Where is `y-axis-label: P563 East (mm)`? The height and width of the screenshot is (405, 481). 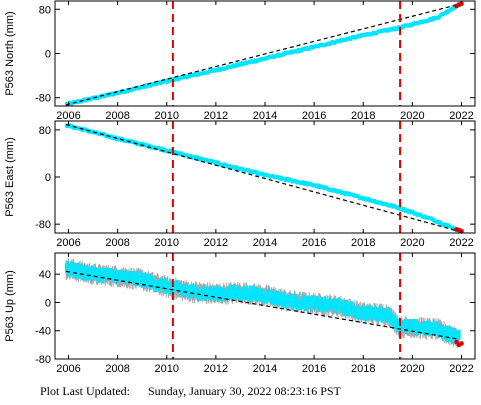
y-axis-label: P563 East (mm) is located at coordinates (10, 176).